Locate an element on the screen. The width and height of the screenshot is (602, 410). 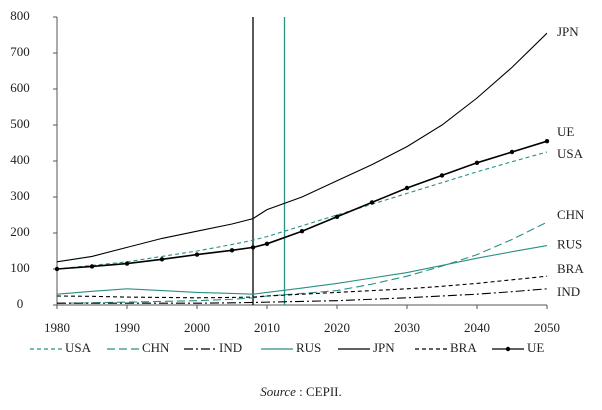
source: Source : CEPII. is located at coordinates (301, 391).